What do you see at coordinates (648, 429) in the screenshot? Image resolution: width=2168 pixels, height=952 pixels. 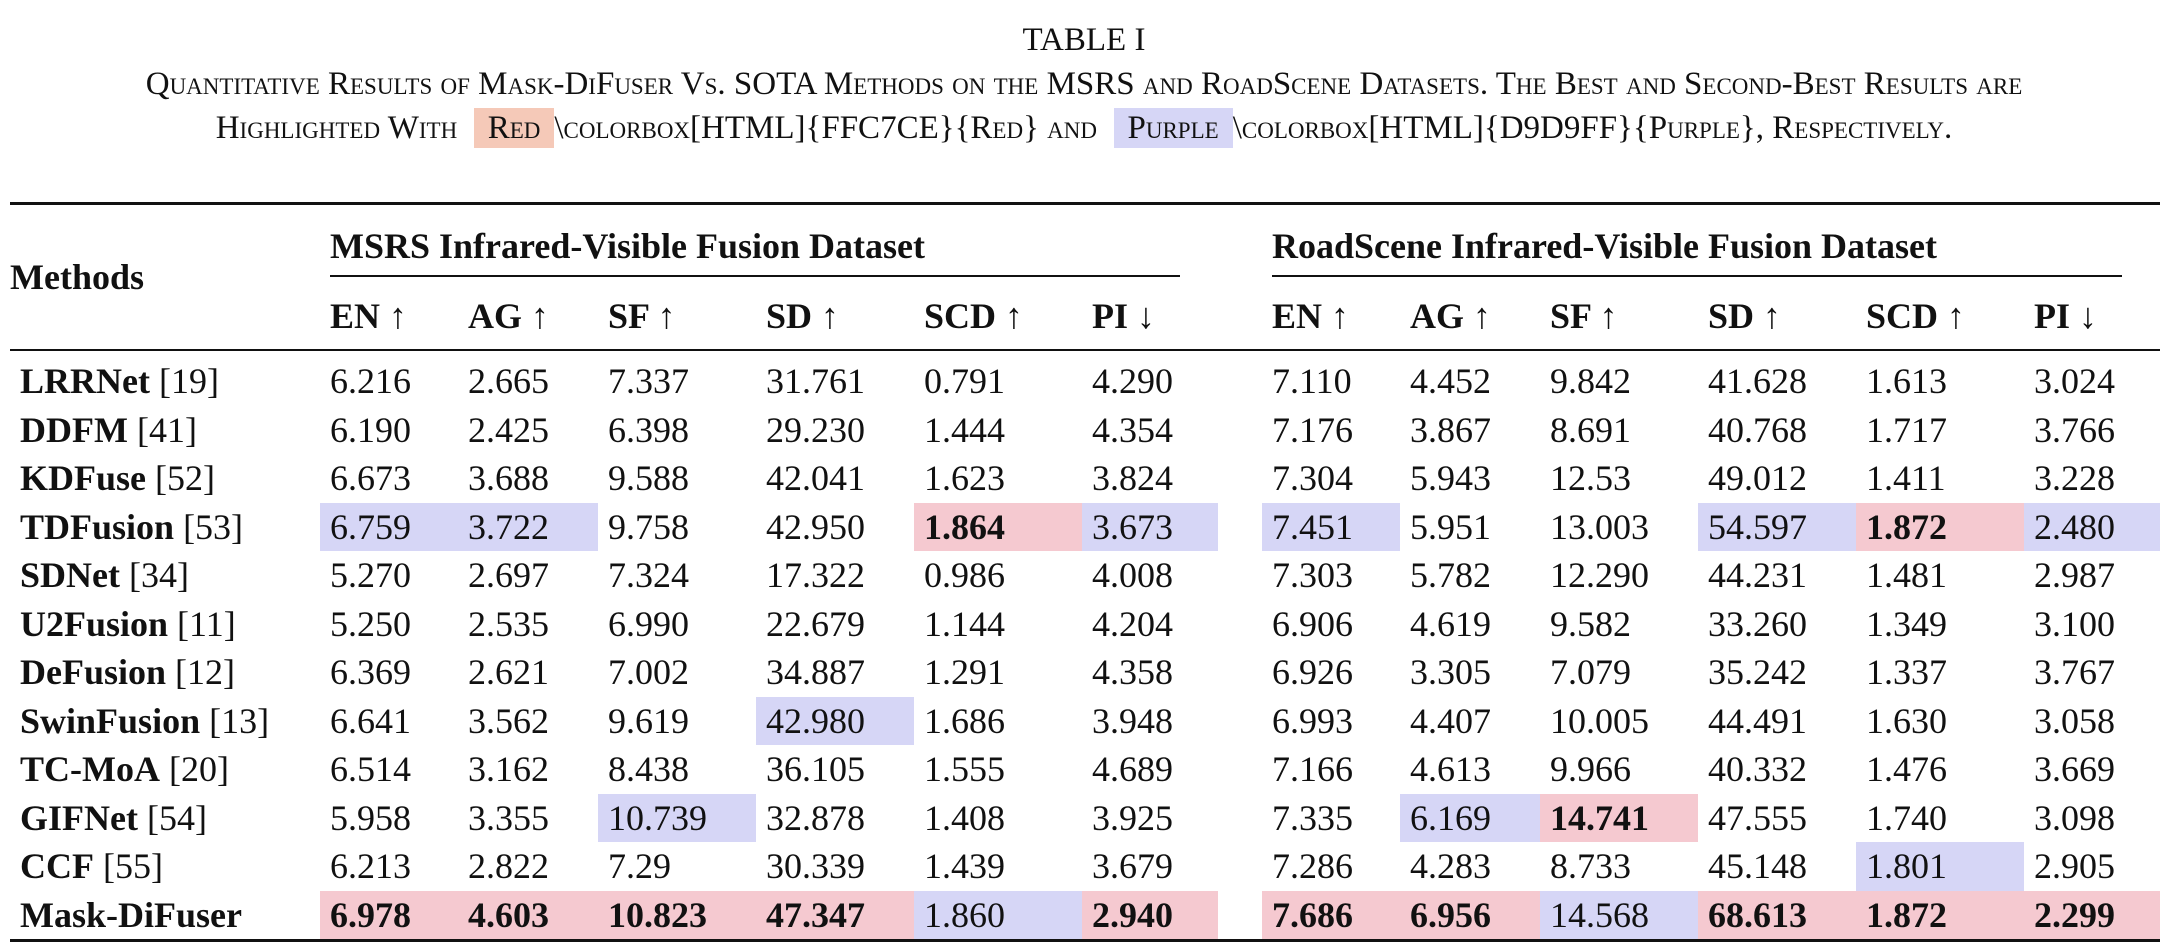 I see `msrs-value-cell: 6.398` at bounding box center [648, 429].